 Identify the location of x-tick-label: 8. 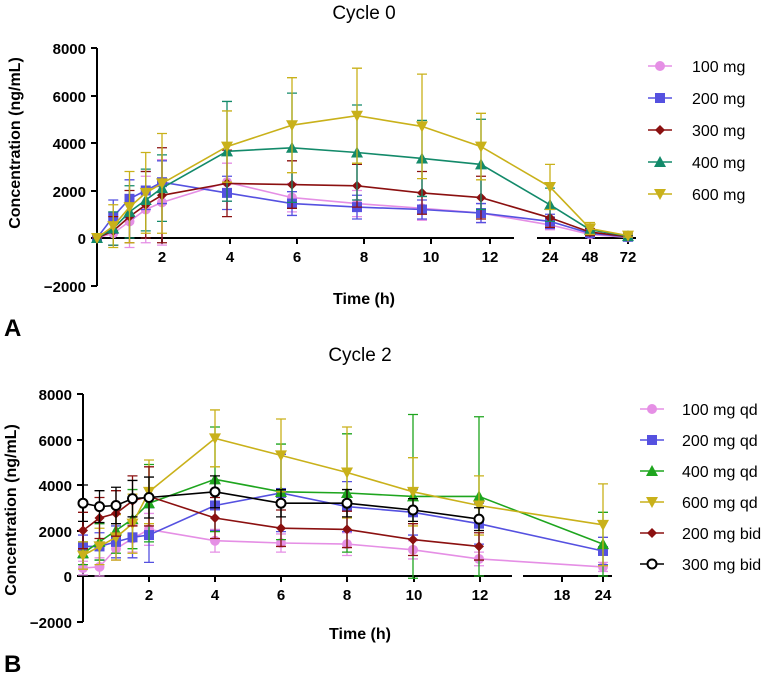
(364, 257).